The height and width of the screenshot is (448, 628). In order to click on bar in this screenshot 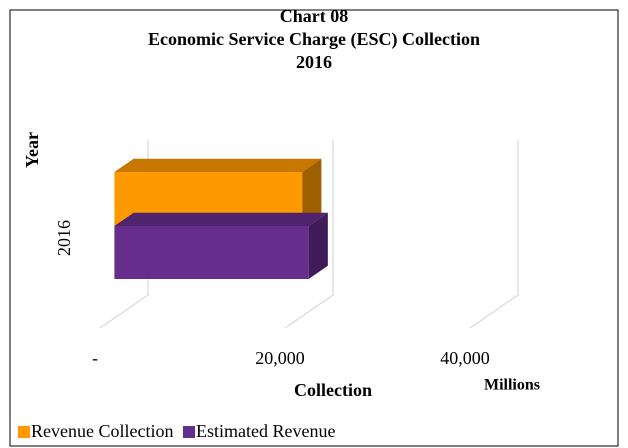, I will do `click(211, 252)`.